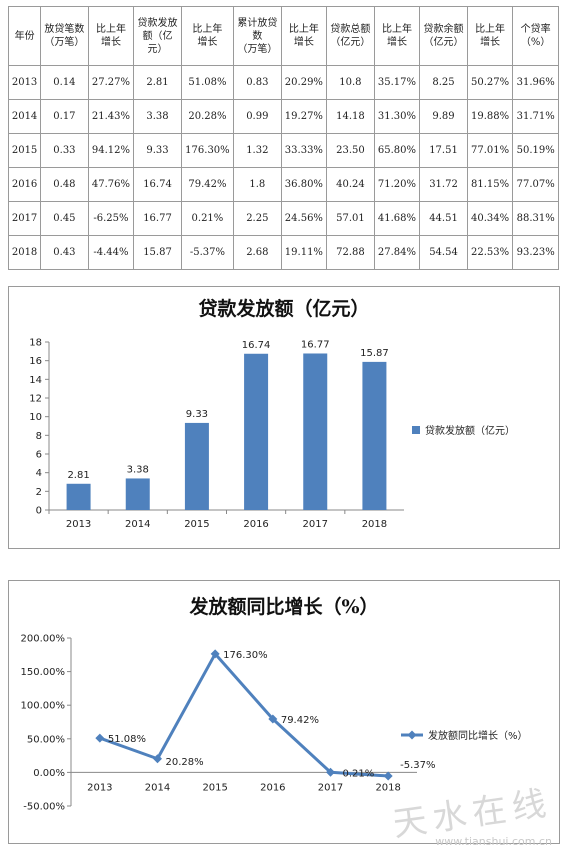 The width and height of the screenshot is (566, 854). Describe the element at coordinates (24, 36) in the screenshot. I see `header-year: 年份` at that location.